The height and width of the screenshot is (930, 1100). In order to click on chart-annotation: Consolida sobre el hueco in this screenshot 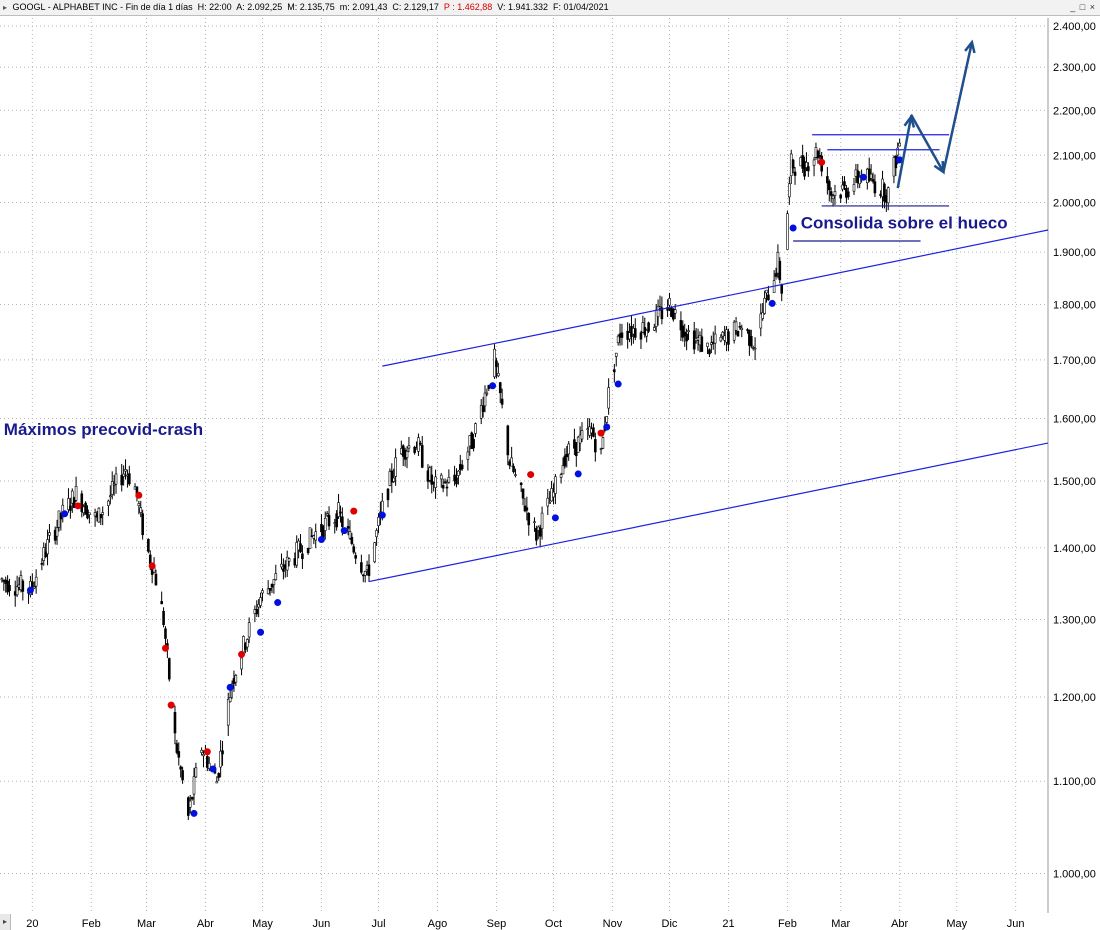, I will do `click(904, 223)`.